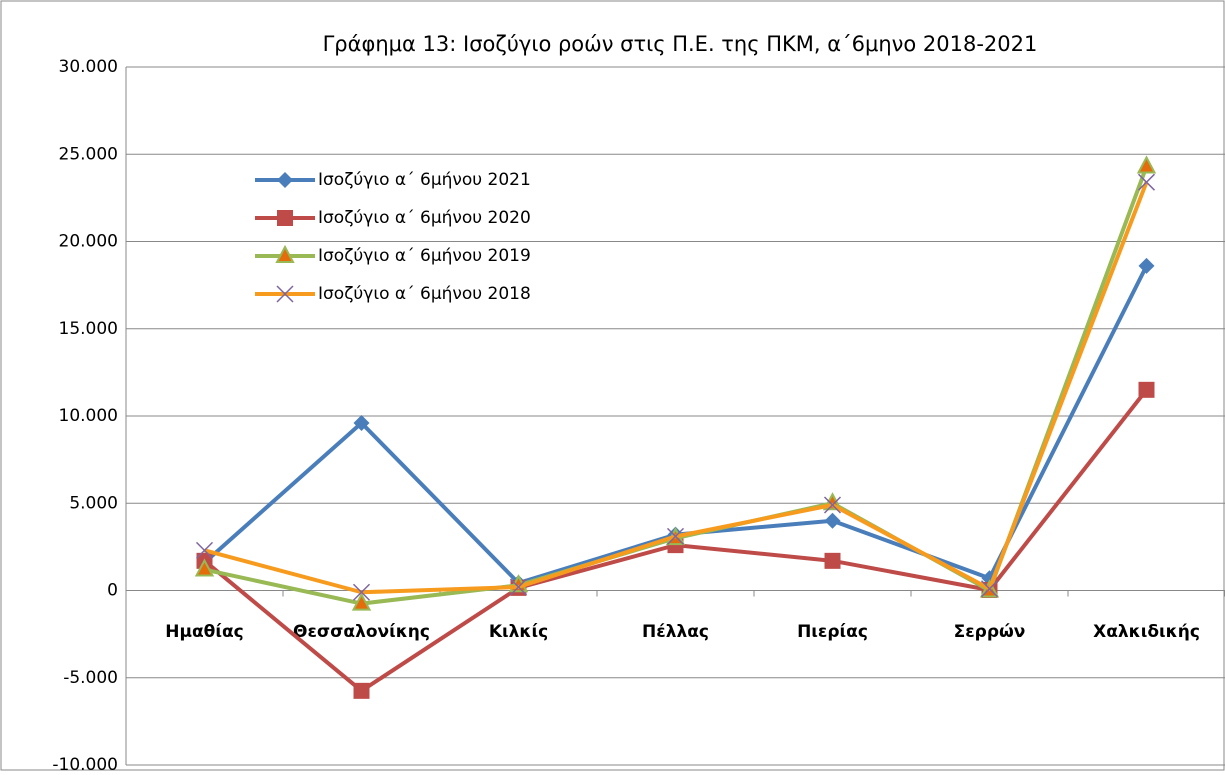 The width and height of the screenshot is (1225, 775). What do you see at coordinates (88, 154) in the screenshot?
I see `y-tick-label: 25.000` at bounding box center [88, 154].